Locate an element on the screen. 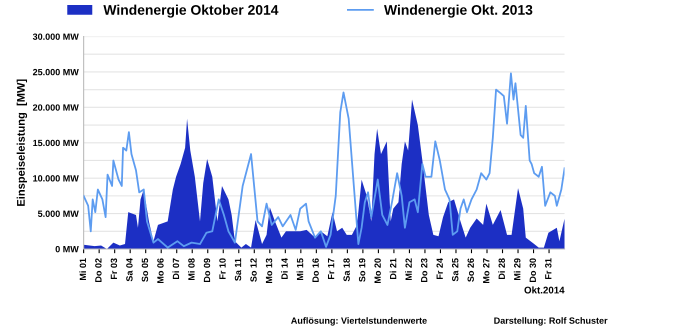 The image size is (697, 332). x-tick-label: So 19 is located at coordinates (362, 270).